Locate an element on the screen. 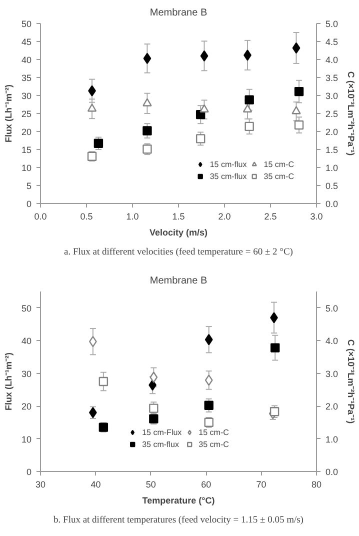 Image resolution: width=359 pixels, height=536 pixels. y2-tick-label: 4.5 is located at coordinates (332, 42).